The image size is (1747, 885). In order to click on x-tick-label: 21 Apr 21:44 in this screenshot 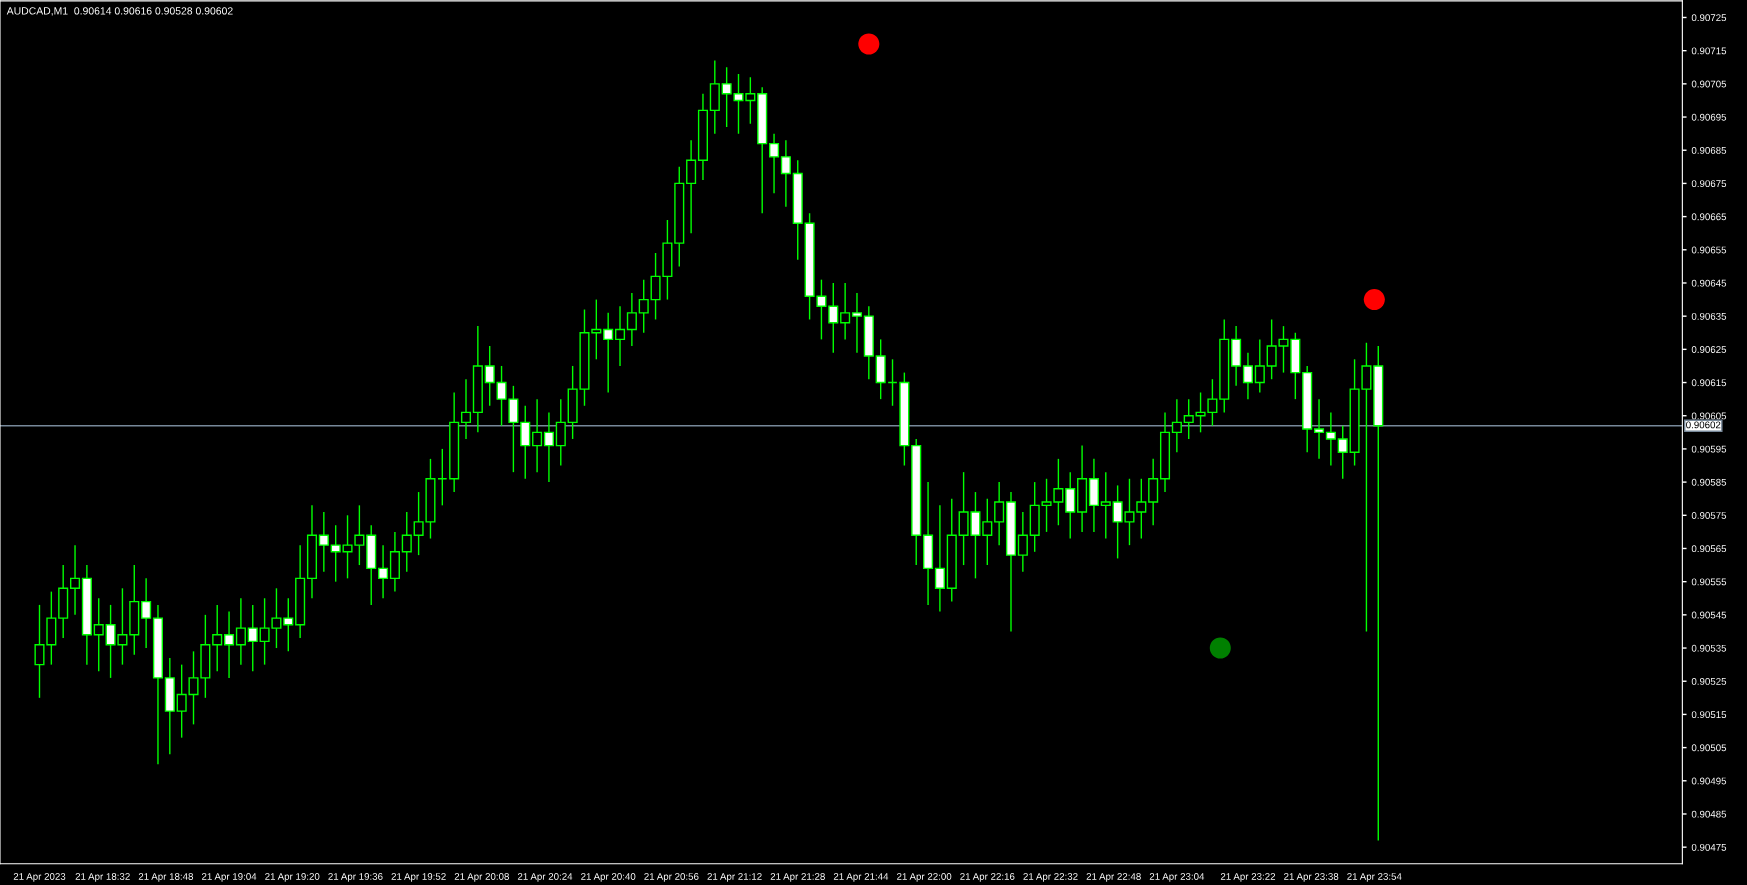, I will do `click(861, 877)`.